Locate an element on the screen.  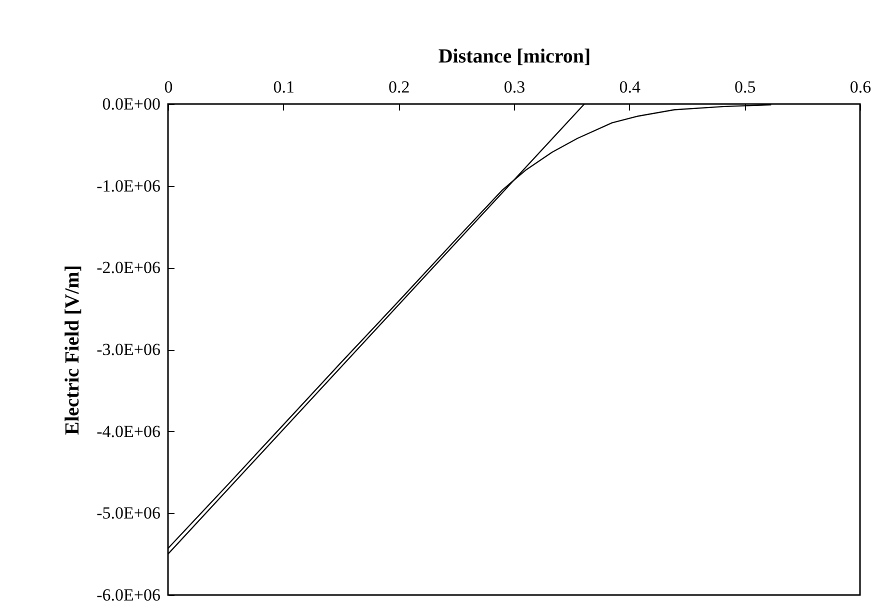
x-tick-label: 0.5 is located at coordinates (745, 87).